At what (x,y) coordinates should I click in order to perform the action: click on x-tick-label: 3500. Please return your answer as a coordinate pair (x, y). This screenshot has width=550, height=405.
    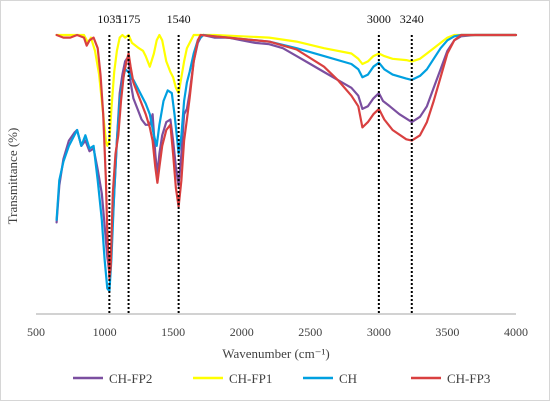
    Looking at the image, I should click on (447, 332).